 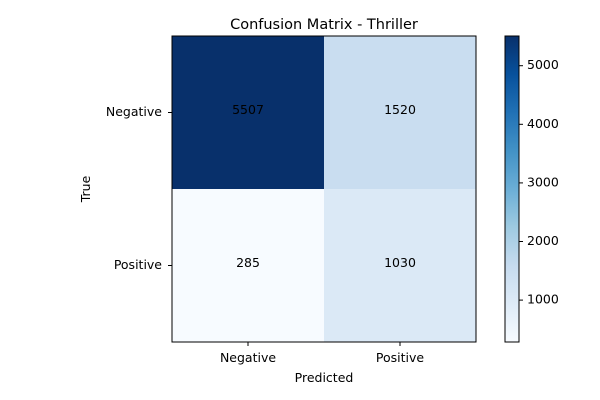 I want to click on cell-value-label: 1520, so click(x=400, y=109).